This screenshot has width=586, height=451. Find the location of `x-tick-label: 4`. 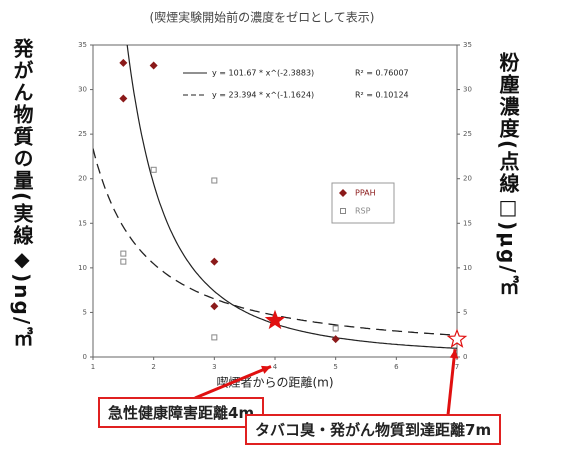

x-tick-label: 4 is located at coordinates (275, 367).